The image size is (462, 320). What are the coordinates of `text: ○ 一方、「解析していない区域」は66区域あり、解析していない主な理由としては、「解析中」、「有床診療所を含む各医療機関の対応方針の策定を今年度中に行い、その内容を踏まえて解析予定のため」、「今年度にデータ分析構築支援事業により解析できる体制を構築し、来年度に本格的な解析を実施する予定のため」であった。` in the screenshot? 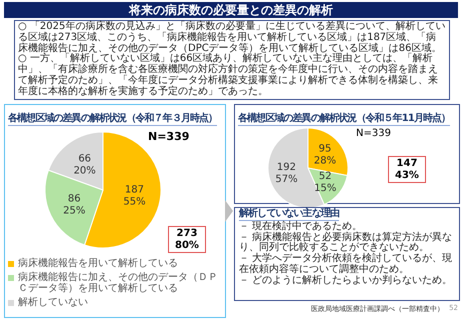 It's located at (228, 75).